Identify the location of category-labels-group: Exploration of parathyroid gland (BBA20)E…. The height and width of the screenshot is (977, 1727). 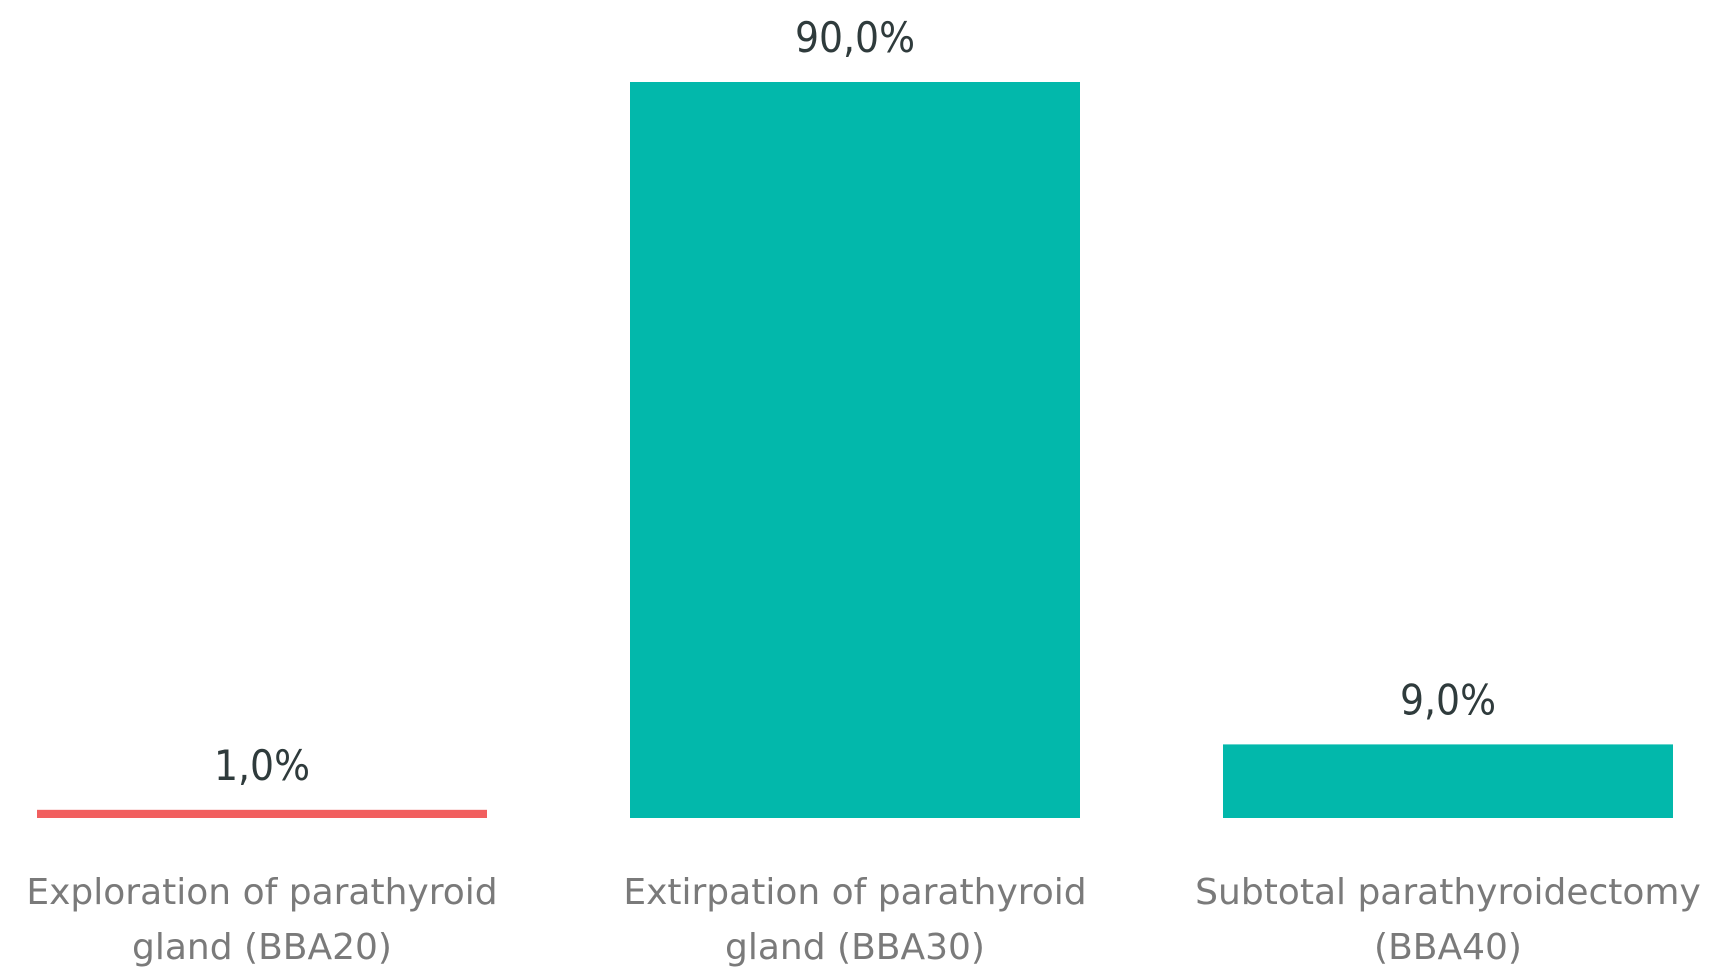
(863, 920).